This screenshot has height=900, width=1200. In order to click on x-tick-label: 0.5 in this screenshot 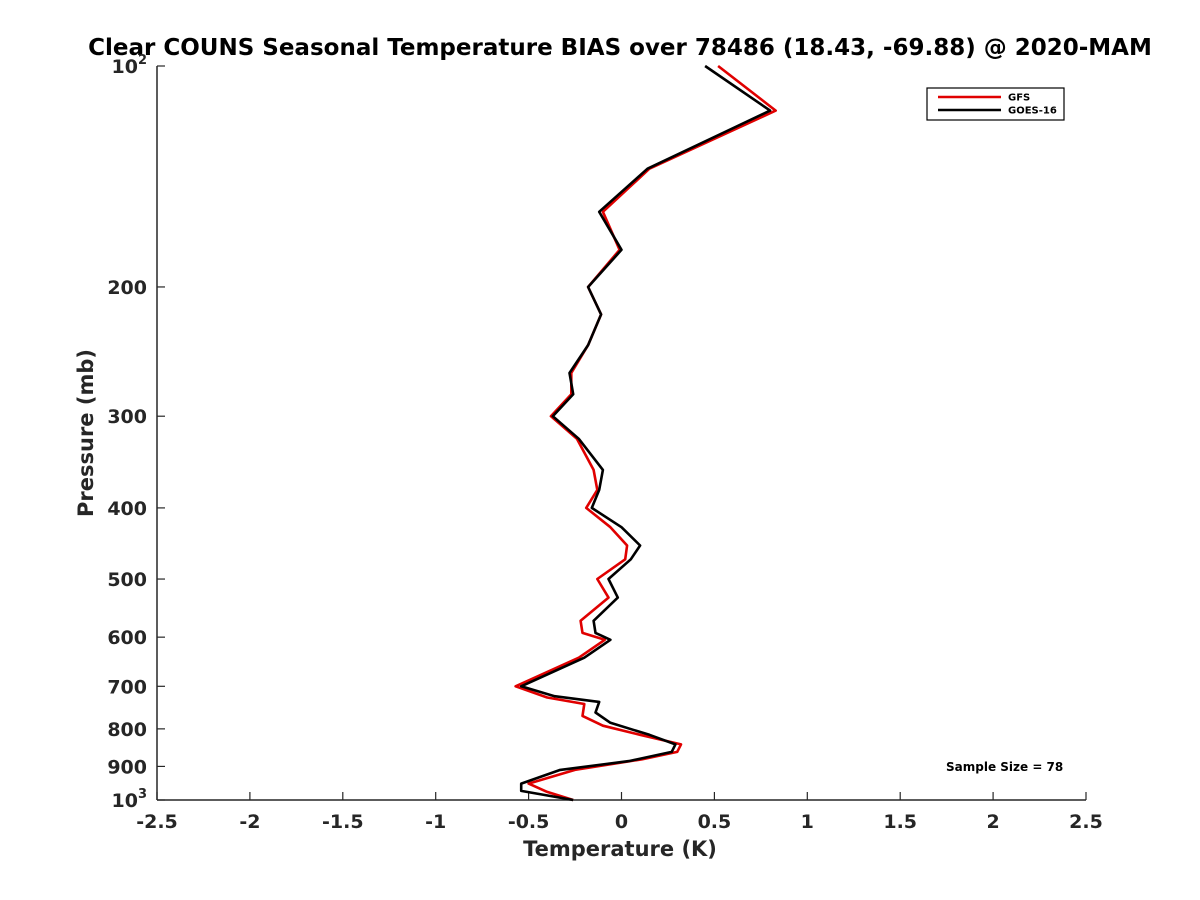, I will do `click(715, 822)`.